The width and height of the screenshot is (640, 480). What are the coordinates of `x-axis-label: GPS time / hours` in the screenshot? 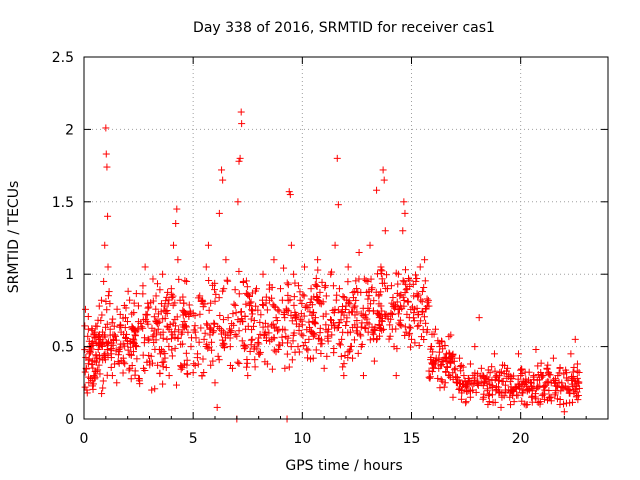 It's located at (343, 466).